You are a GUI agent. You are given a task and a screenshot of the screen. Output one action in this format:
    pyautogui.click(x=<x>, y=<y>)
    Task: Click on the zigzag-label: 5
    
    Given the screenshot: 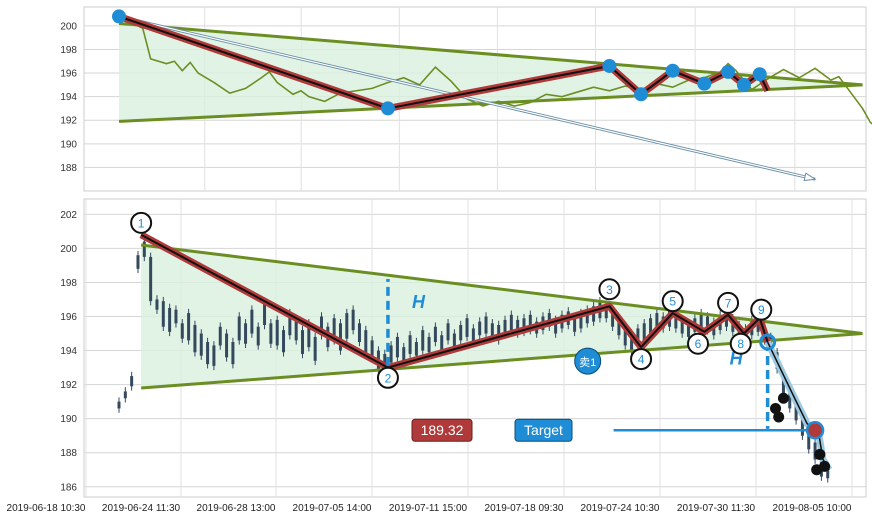 What is the action you would take?
    pyautogui.click(x=672, y=302)
    